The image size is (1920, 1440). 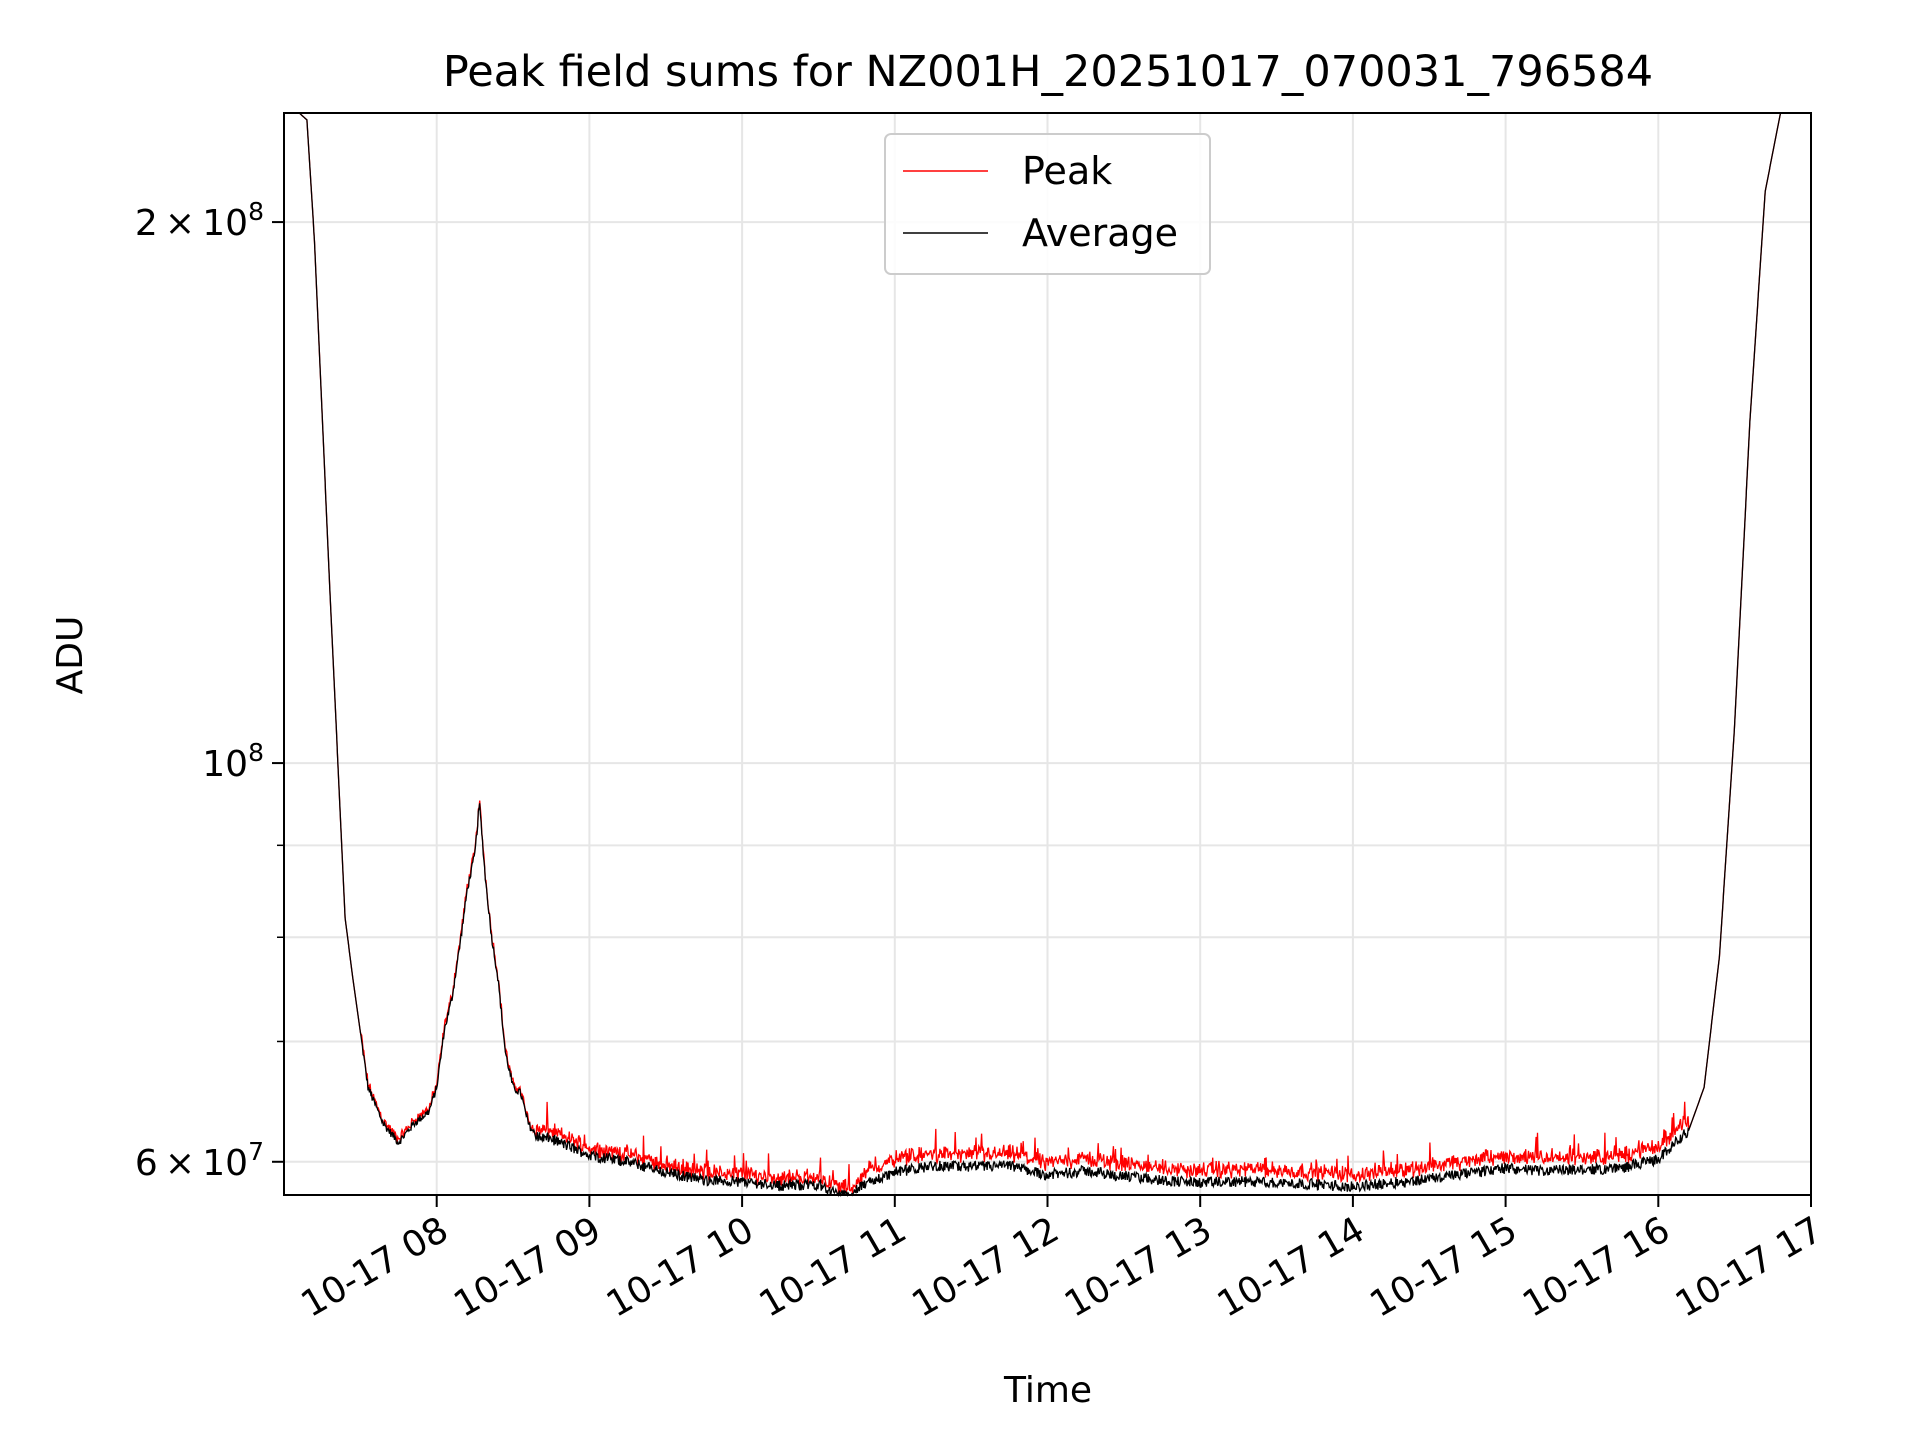 I want to click on legend: Peak Average, so click(x=1047, y=204).